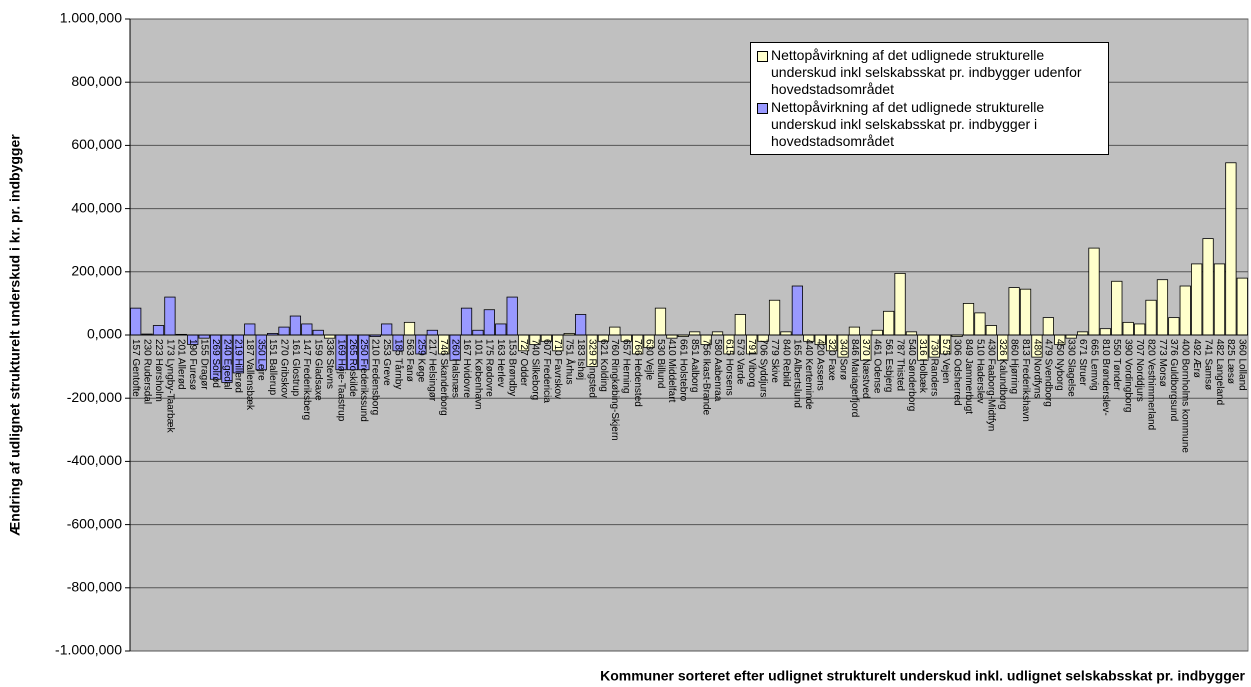 The width and height of the screenshot is (1251, 687). What do you see at coordinates (96, 207) in the screenshot?
I see `y-tick-label: 400,000` at bounding box center [96, 207].